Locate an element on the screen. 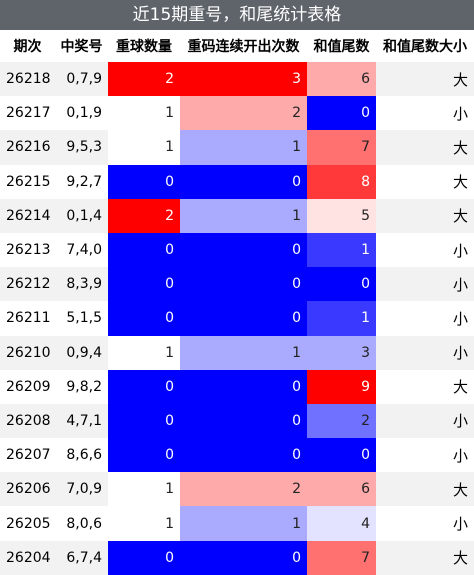 The image size is (474, 575). data-row: 26218 0,7,9 2 3 6 大 is located at coordinates (237, 79).